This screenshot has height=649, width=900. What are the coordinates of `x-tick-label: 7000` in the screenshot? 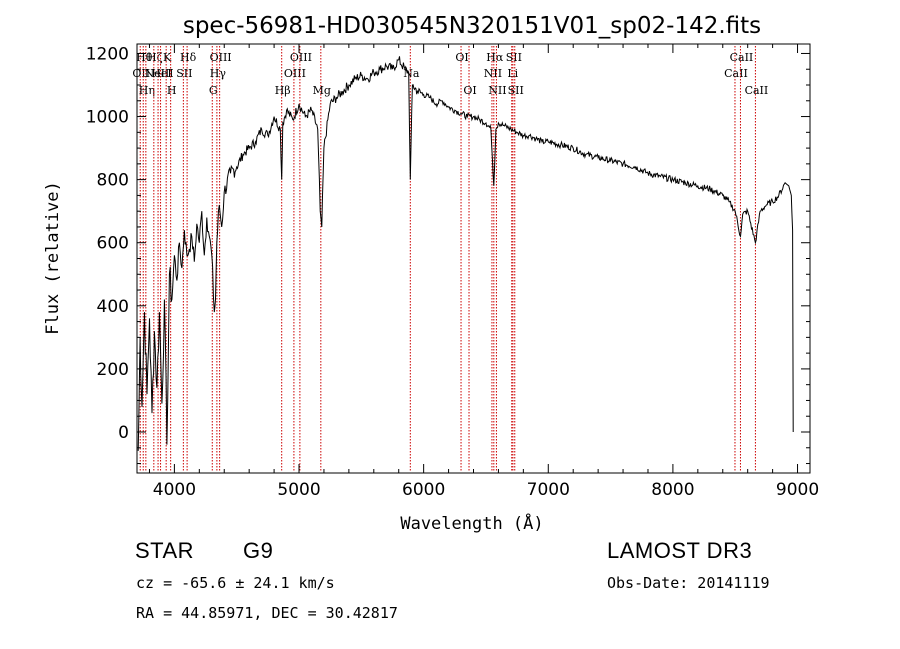 It's located at (548, 490).